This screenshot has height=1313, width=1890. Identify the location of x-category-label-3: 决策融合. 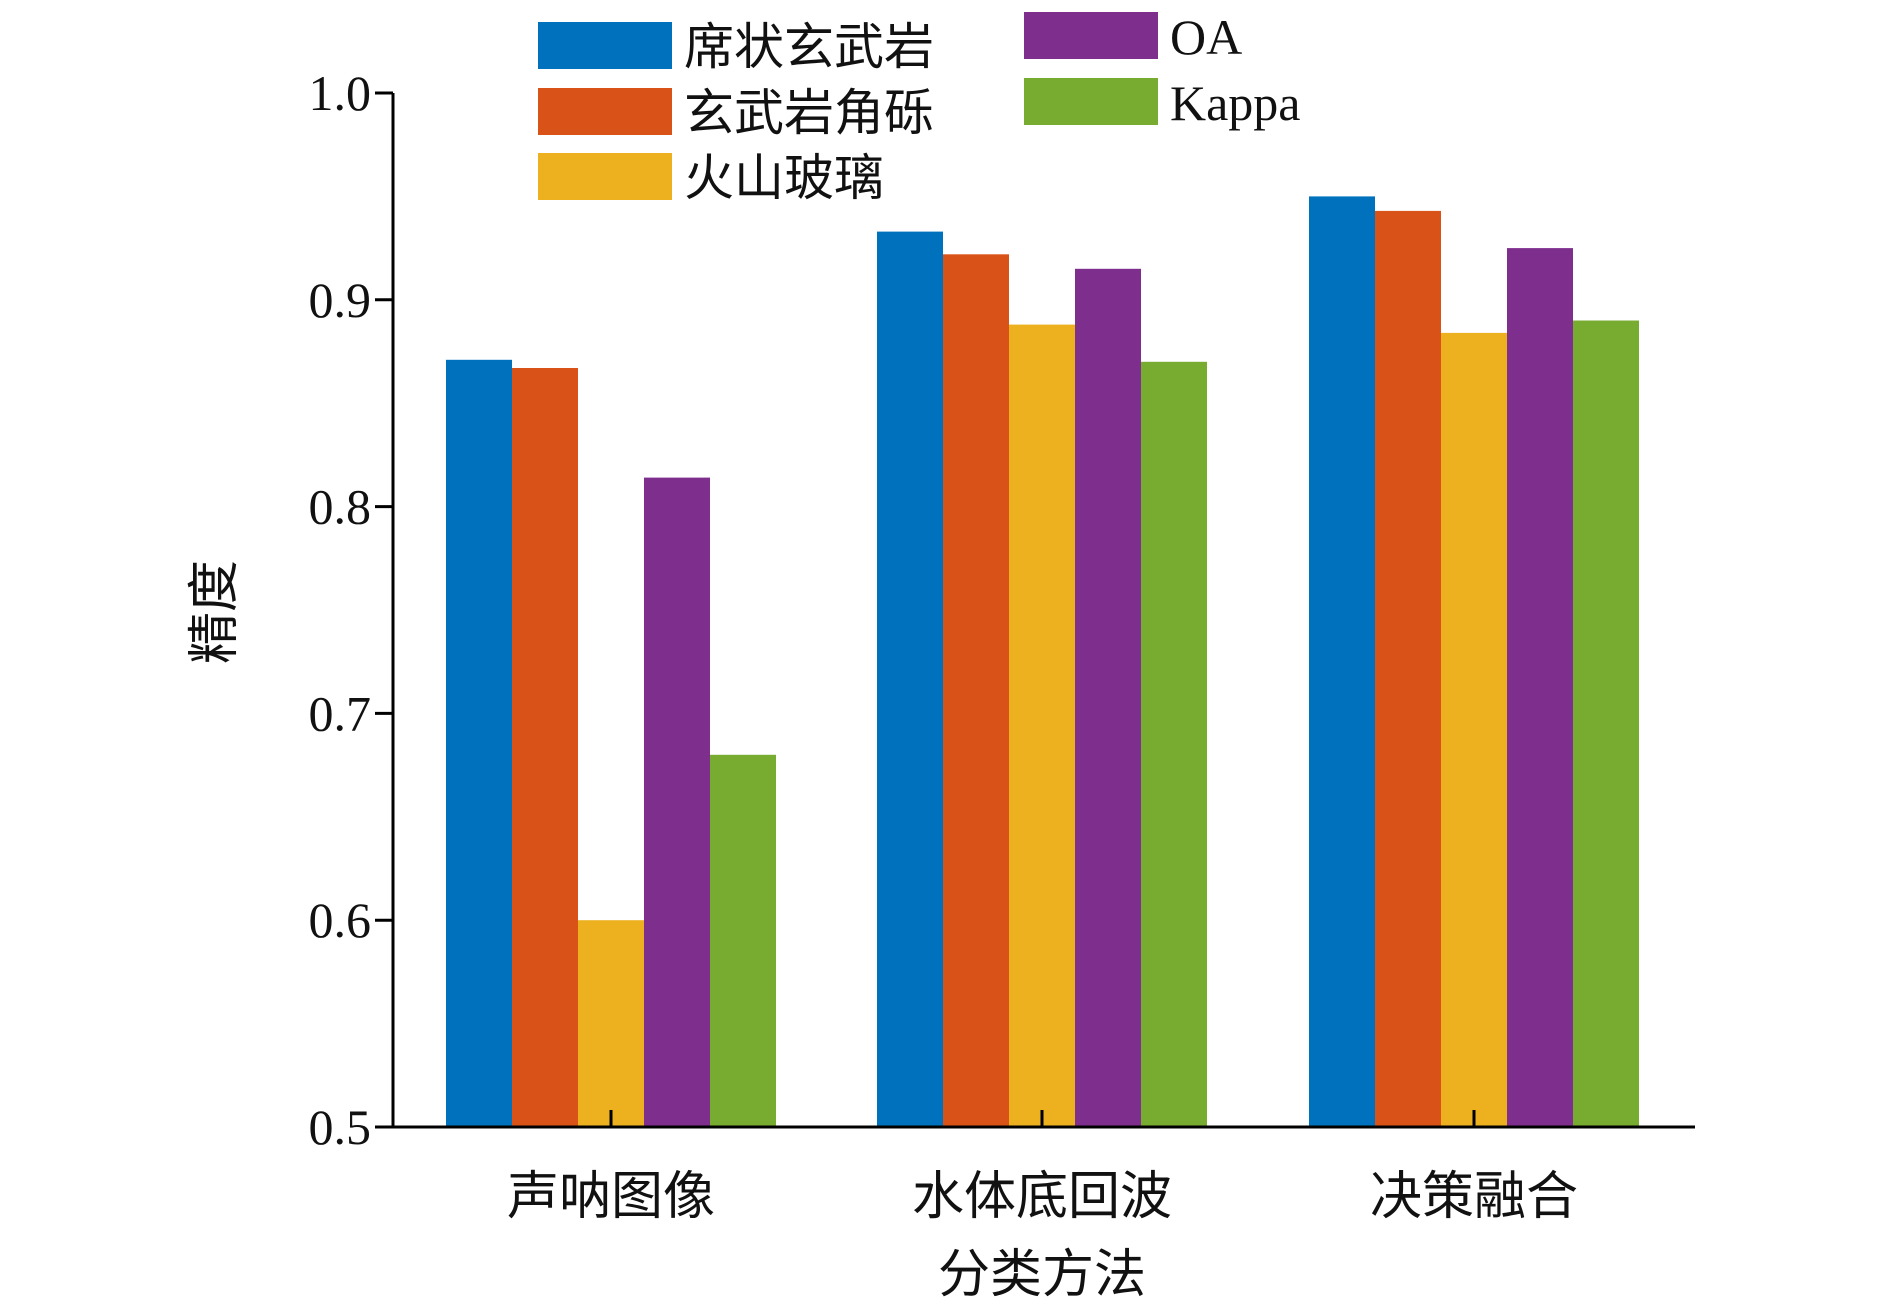
(1474, 1197).